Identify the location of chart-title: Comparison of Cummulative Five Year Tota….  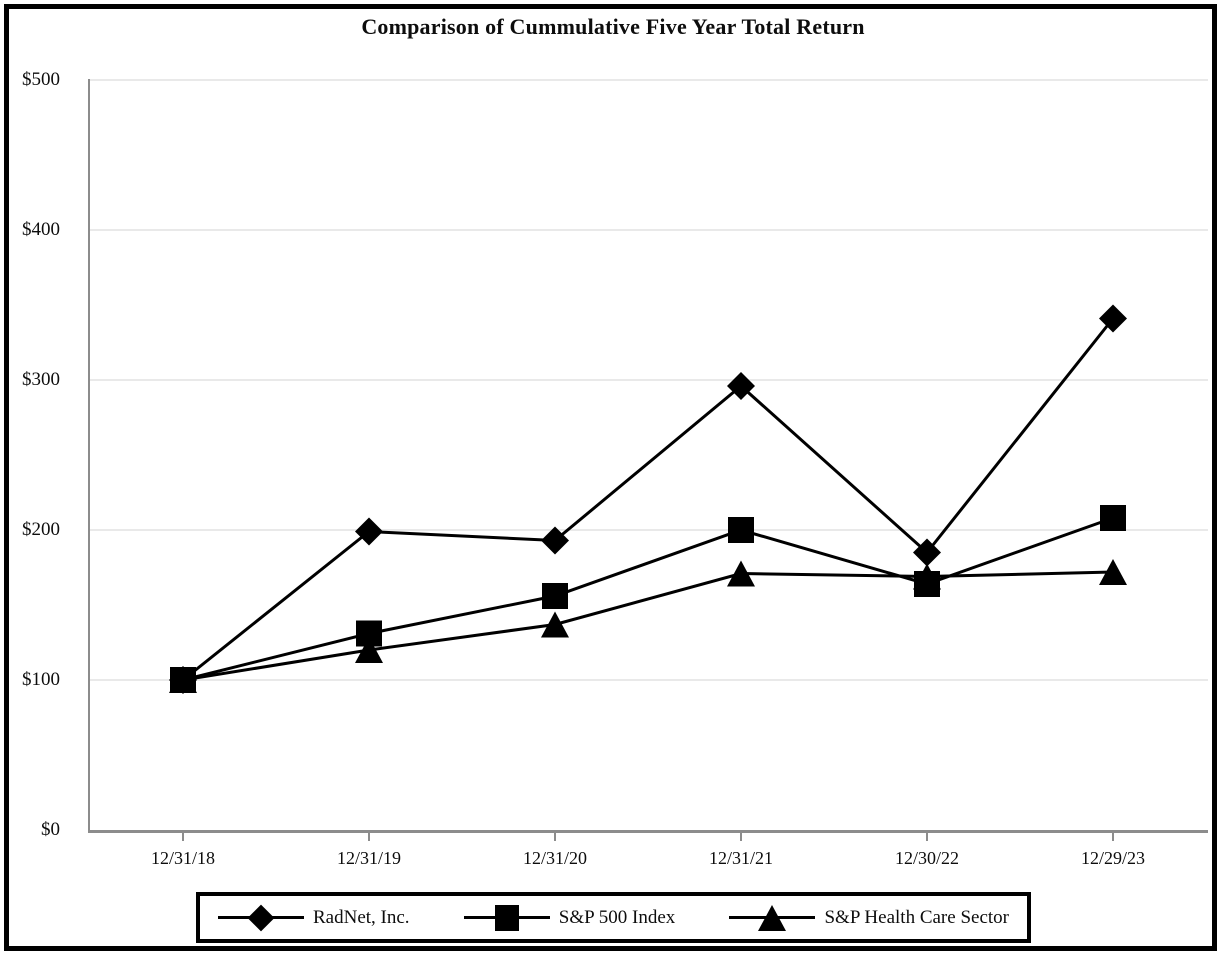
(613, 26).